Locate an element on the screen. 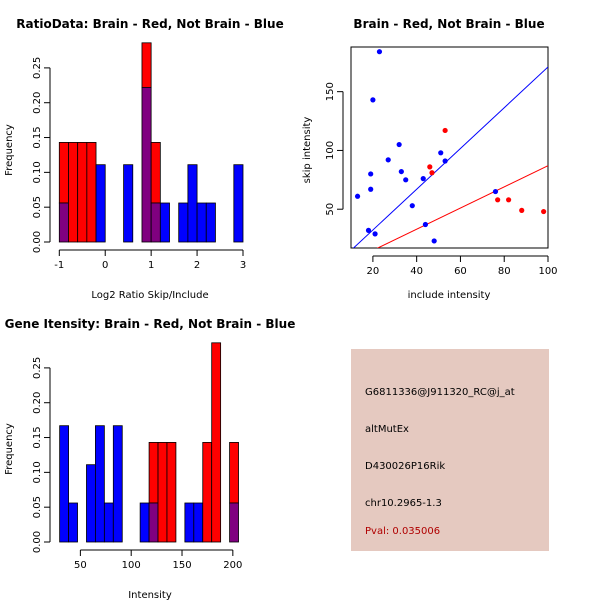  ratio-hist-x-tick-label-1: 0 is located at coordinates (105, 265).